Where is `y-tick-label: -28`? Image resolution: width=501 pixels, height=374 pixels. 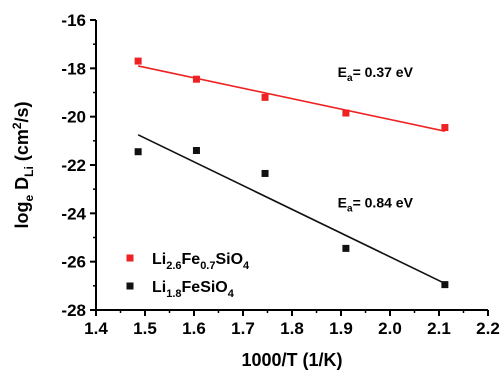
y-tick-label: -28 is located at coordinates (73, 310).